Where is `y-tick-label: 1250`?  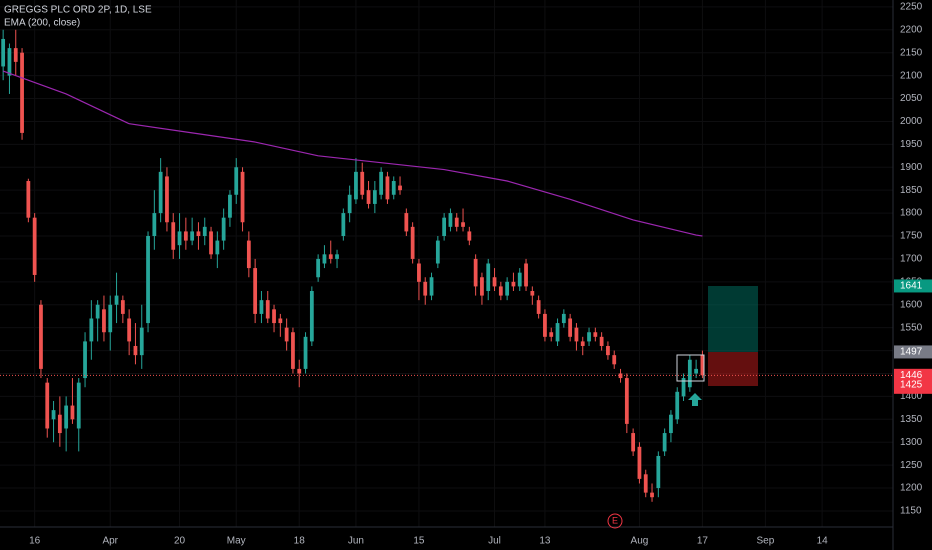 y-tick-label: 1250 is located at coordinates (911, 465).